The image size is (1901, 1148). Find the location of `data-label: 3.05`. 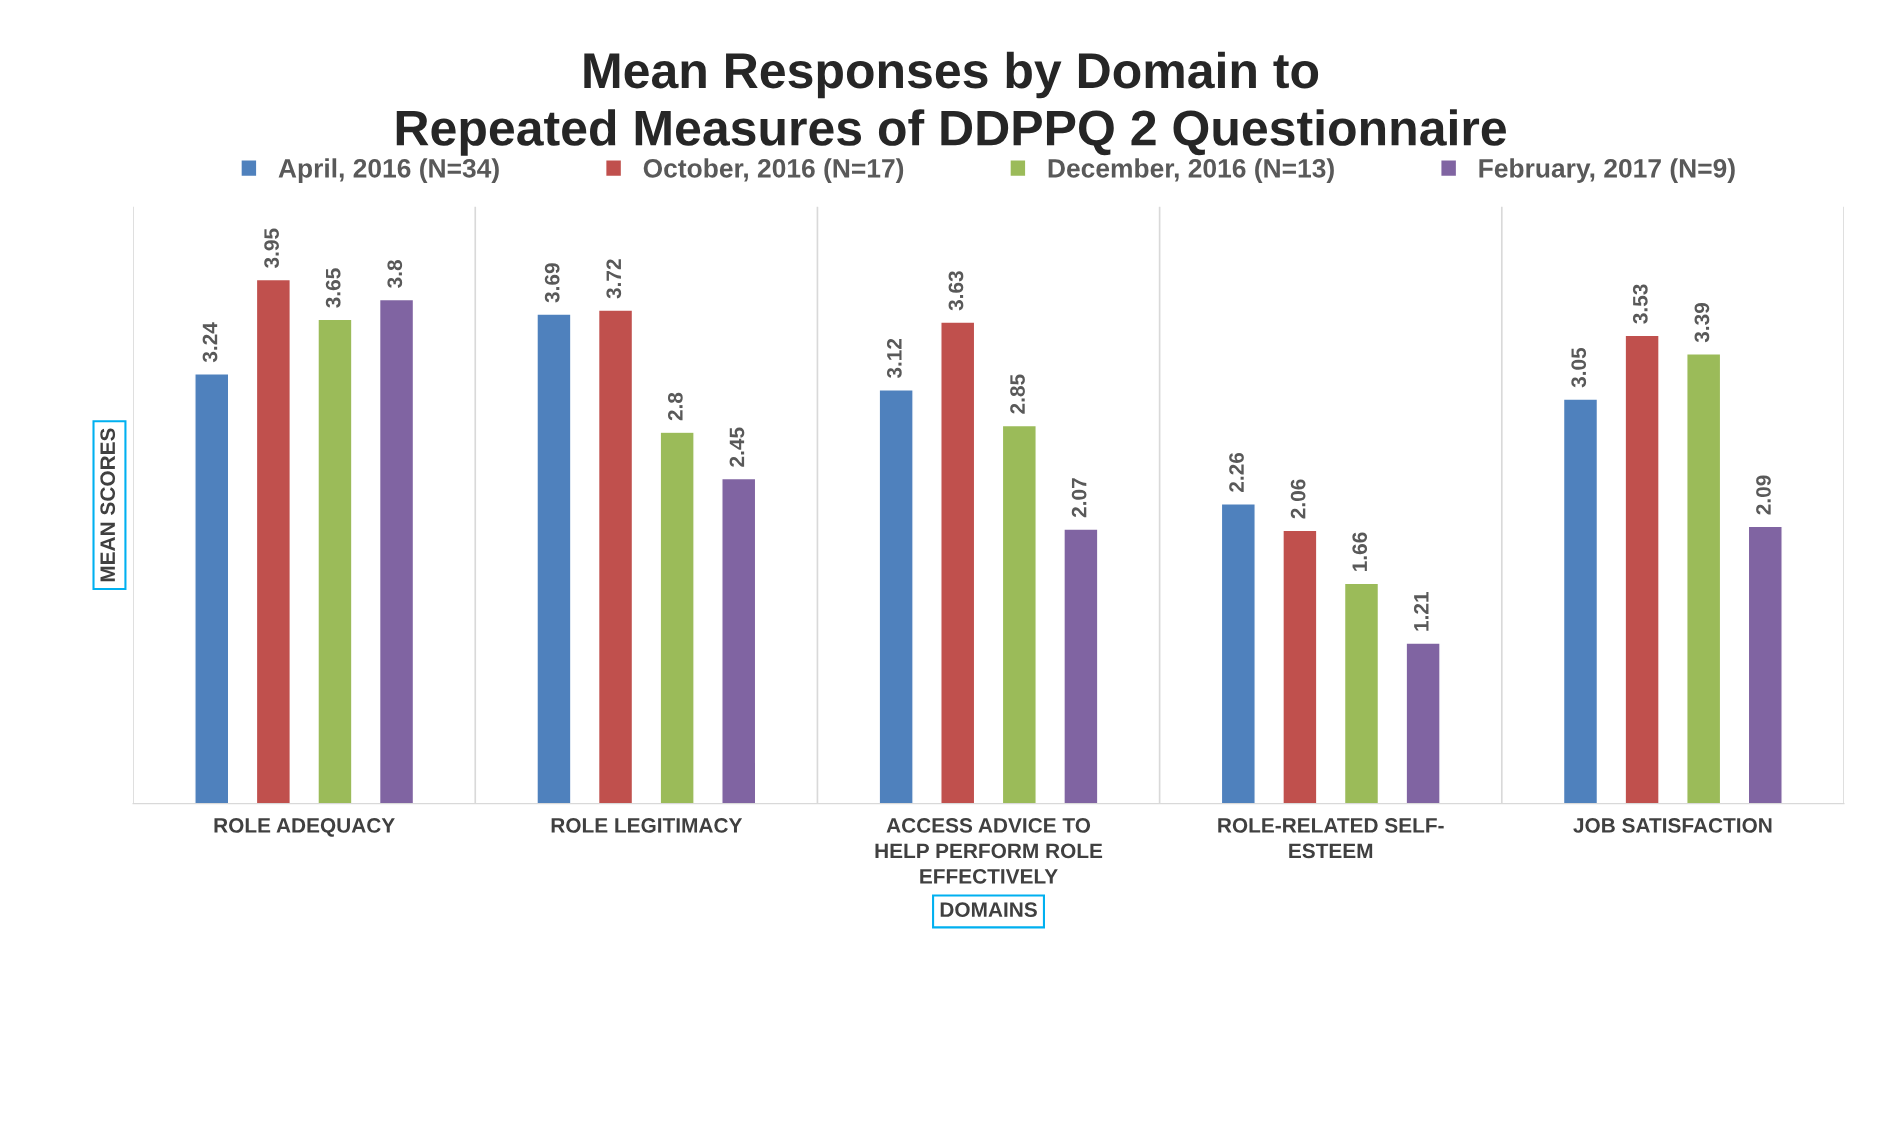

data-label: 3.05 is located at coordinates (1579, 367).